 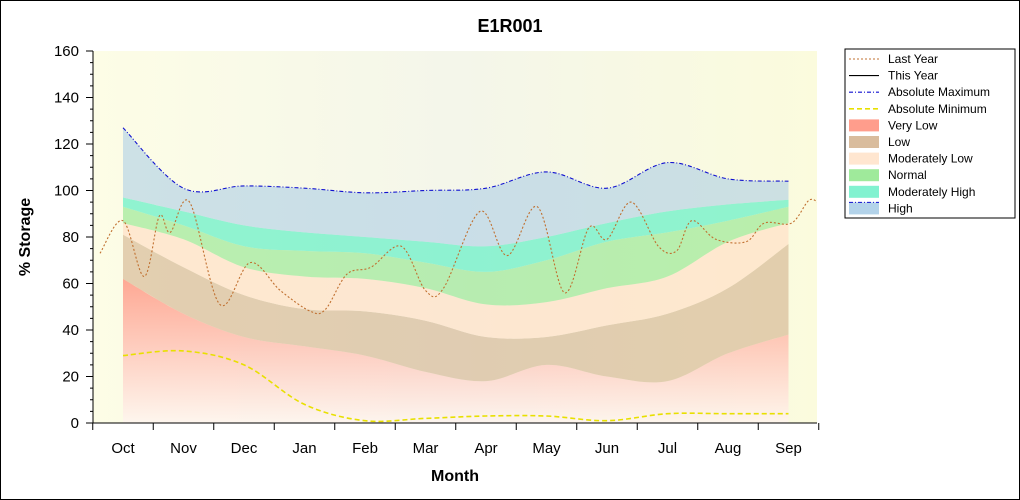 I want to click on legend-item-normal: Normal, so click(x=888, y=175).